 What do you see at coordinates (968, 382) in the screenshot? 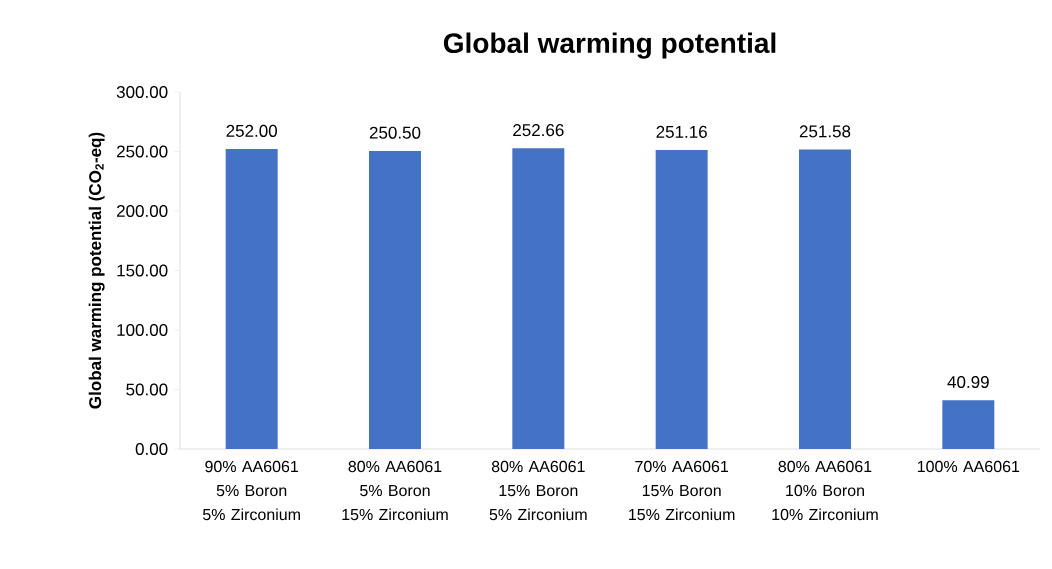
I see `data-label: 40.99` at bounding box center [968, 382].